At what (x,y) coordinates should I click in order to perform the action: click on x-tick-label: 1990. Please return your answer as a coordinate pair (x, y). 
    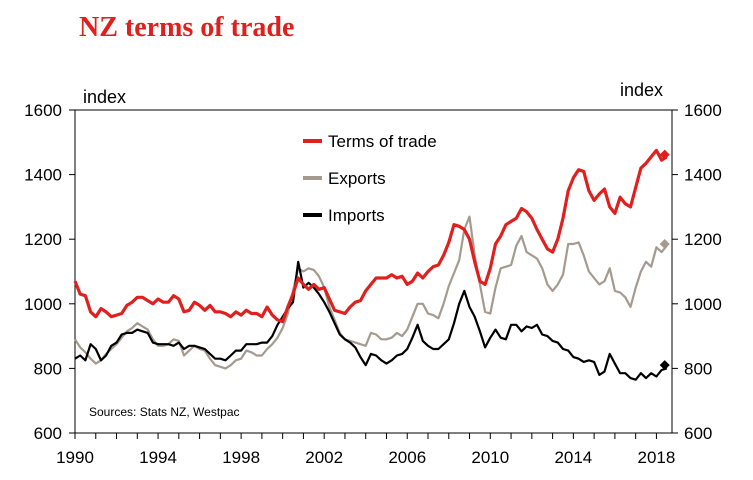
    Looking at the image, I should click on (75, 457).